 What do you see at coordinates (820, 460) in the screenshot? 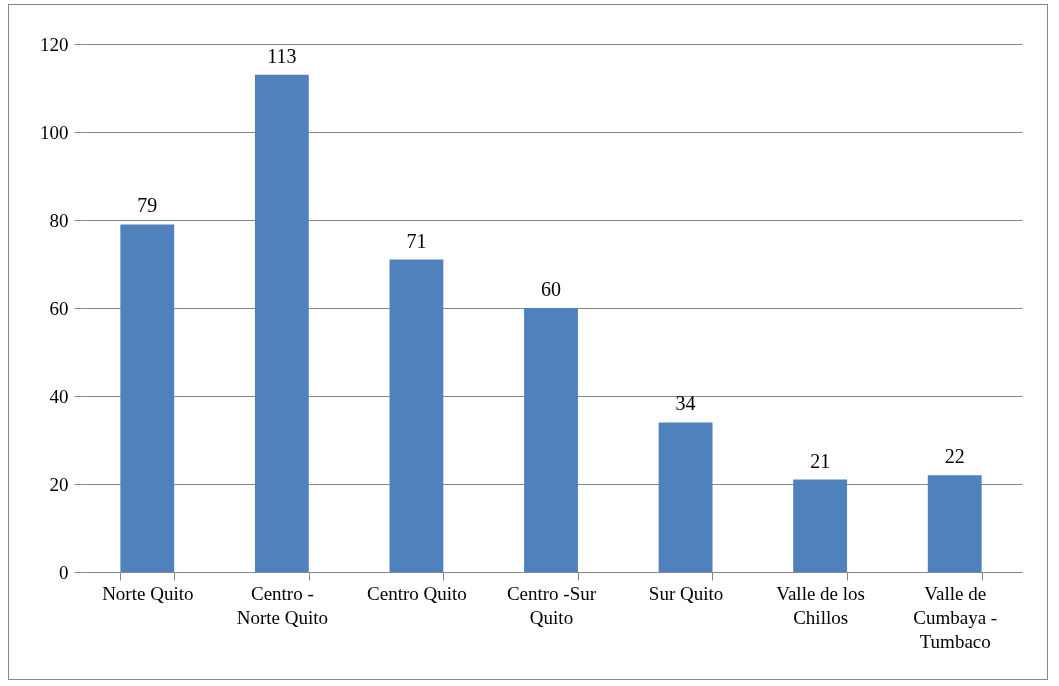
I see `data-label: 21` at bounding box center [820, 460].